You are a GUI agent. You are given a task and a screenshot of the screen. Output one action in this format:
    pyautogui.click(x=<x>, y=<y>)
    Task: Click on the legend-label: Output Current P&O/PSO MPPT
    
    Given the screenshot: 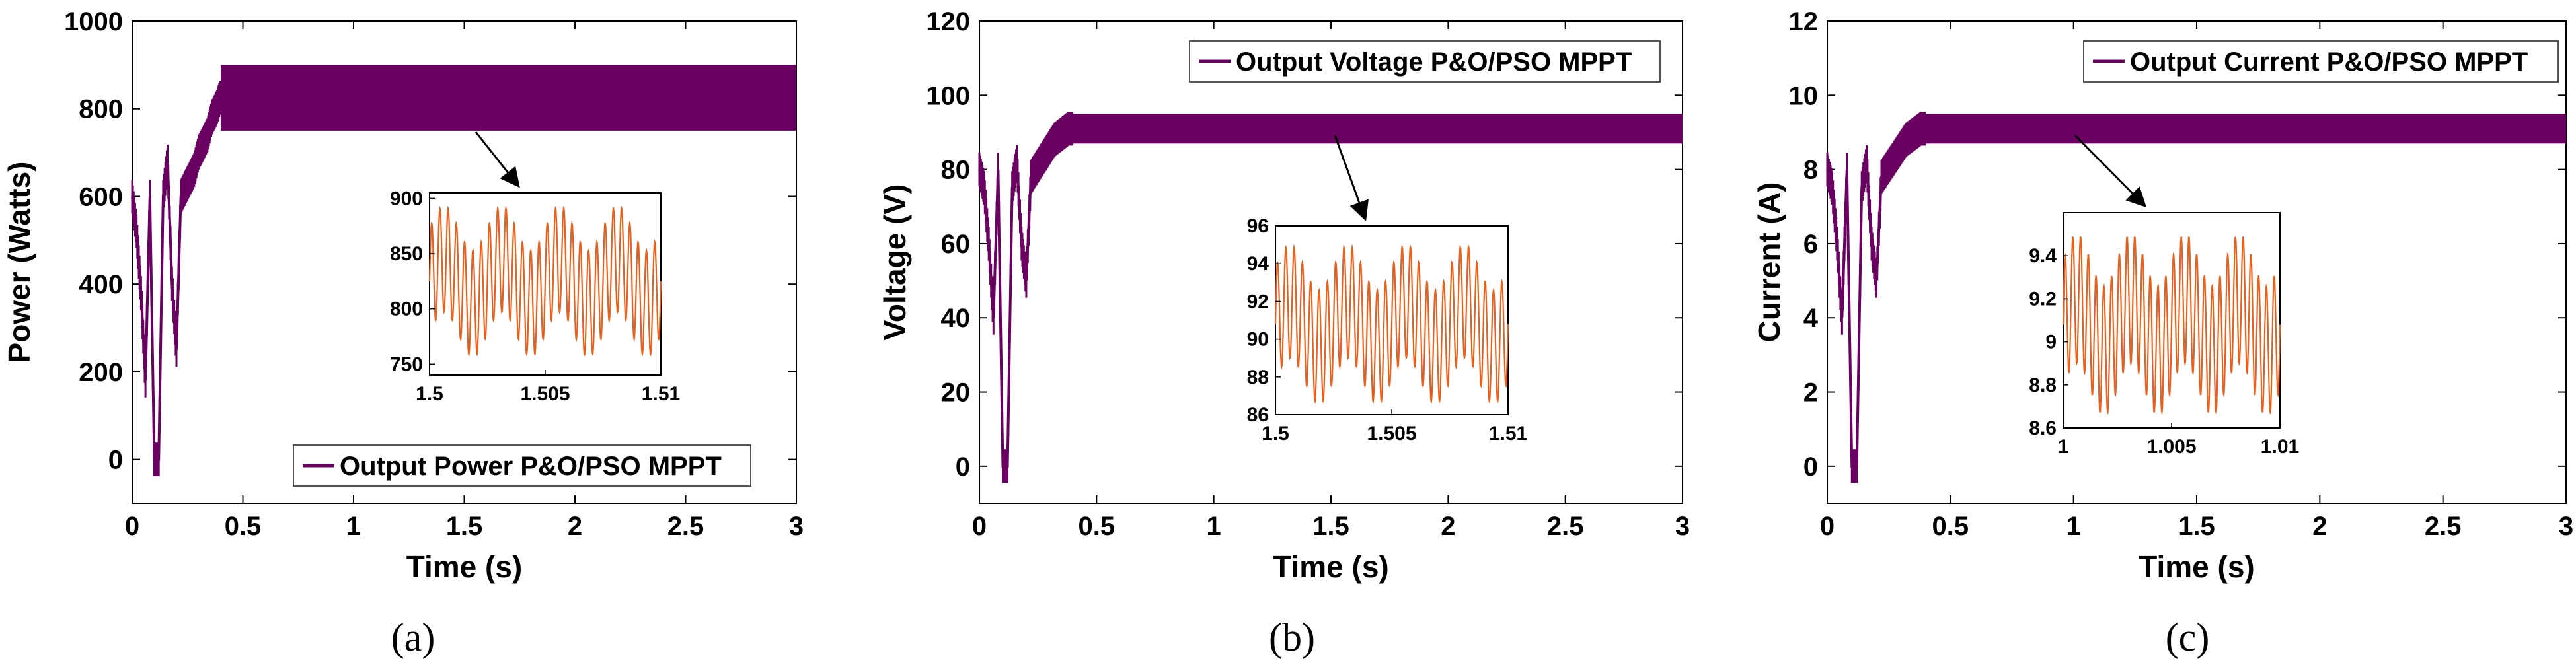 What is the action you would take?
    pyautogui.click(x=2329, y=62)
    